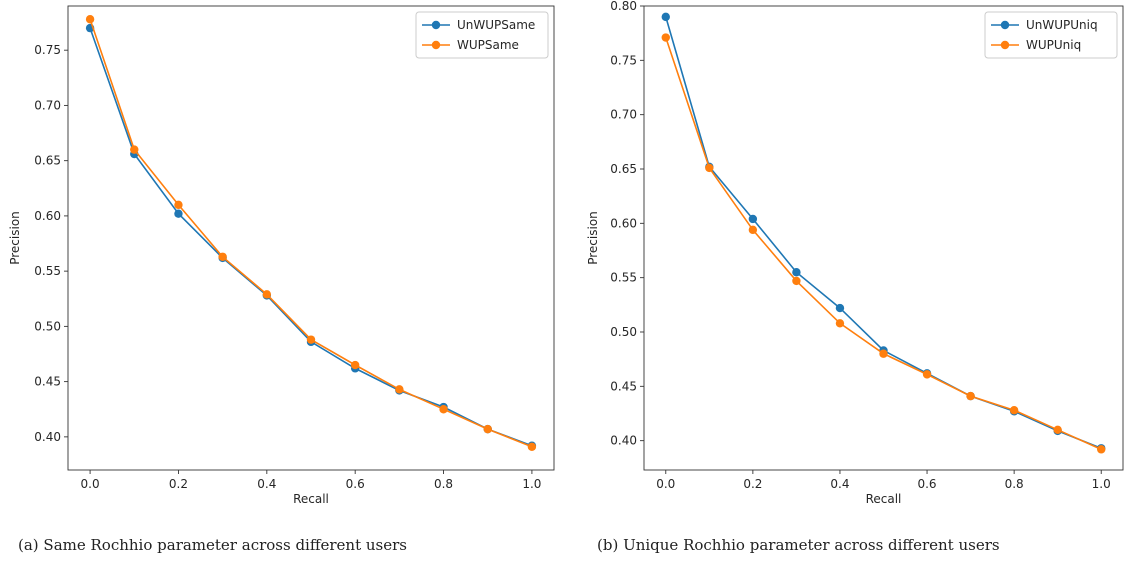  Describe the element at coordinates (488, 45) in the screenshot. I see `legend-label-2: WUPSame` at that location.